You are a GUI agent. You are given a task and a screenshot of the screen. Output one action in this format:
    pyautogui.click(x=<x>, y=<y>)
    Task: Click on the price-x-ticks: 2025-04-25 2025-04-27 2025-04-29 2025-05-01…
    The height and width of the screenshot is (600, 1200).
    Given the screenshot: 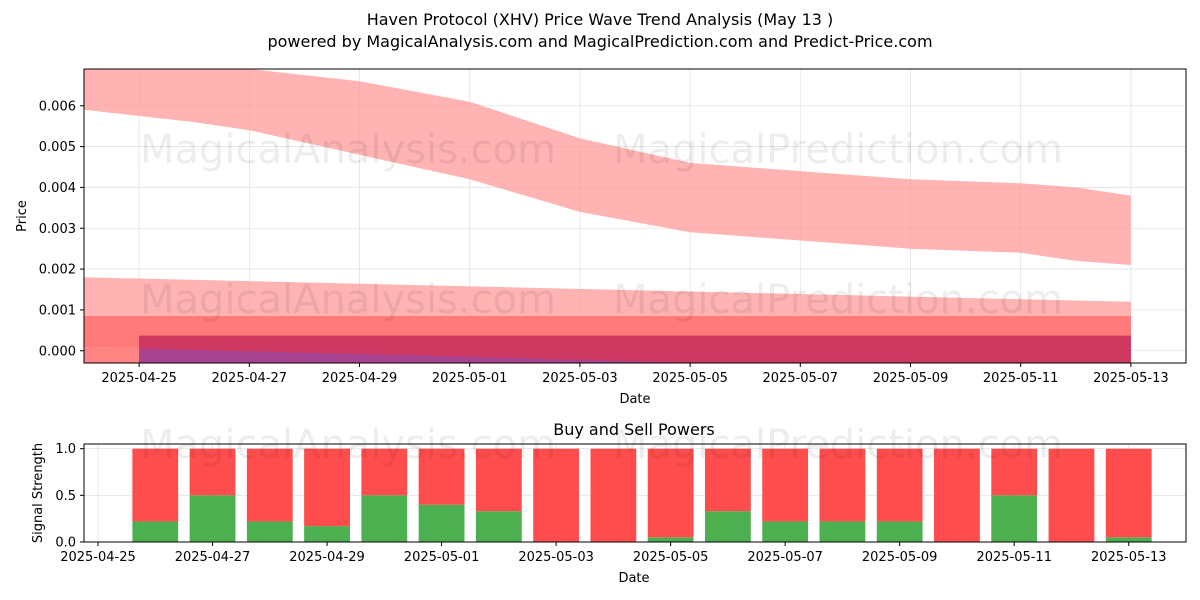 What is the action you would take?
    pyautogui.click(x=635, y=374)
    